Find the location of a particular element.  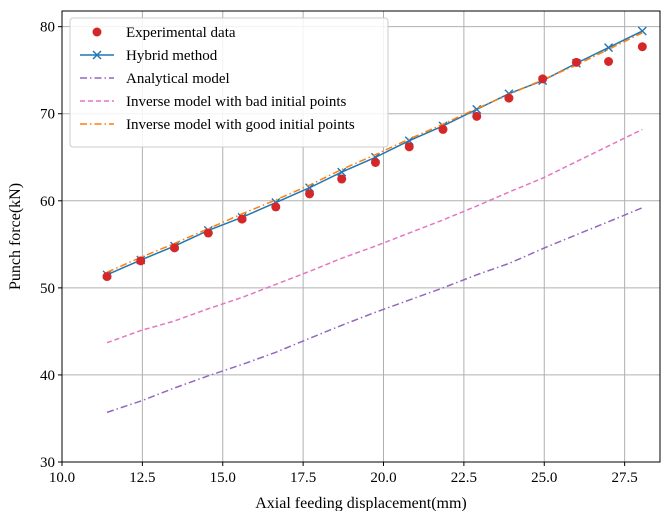

y-tick-label: 40 is located at coordinates (47, 376).